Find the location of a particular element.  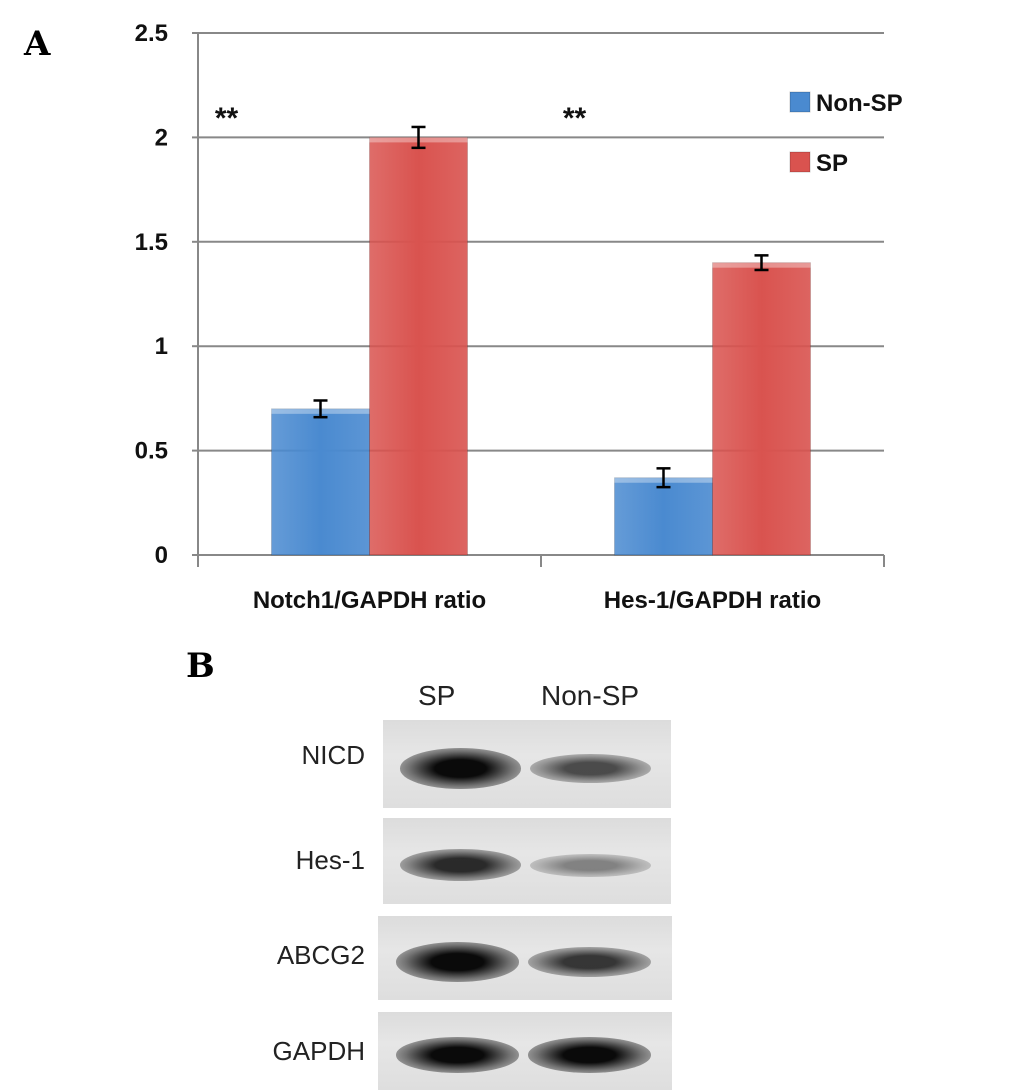

panel-a-letter: A is located at coordinates (37, 44).